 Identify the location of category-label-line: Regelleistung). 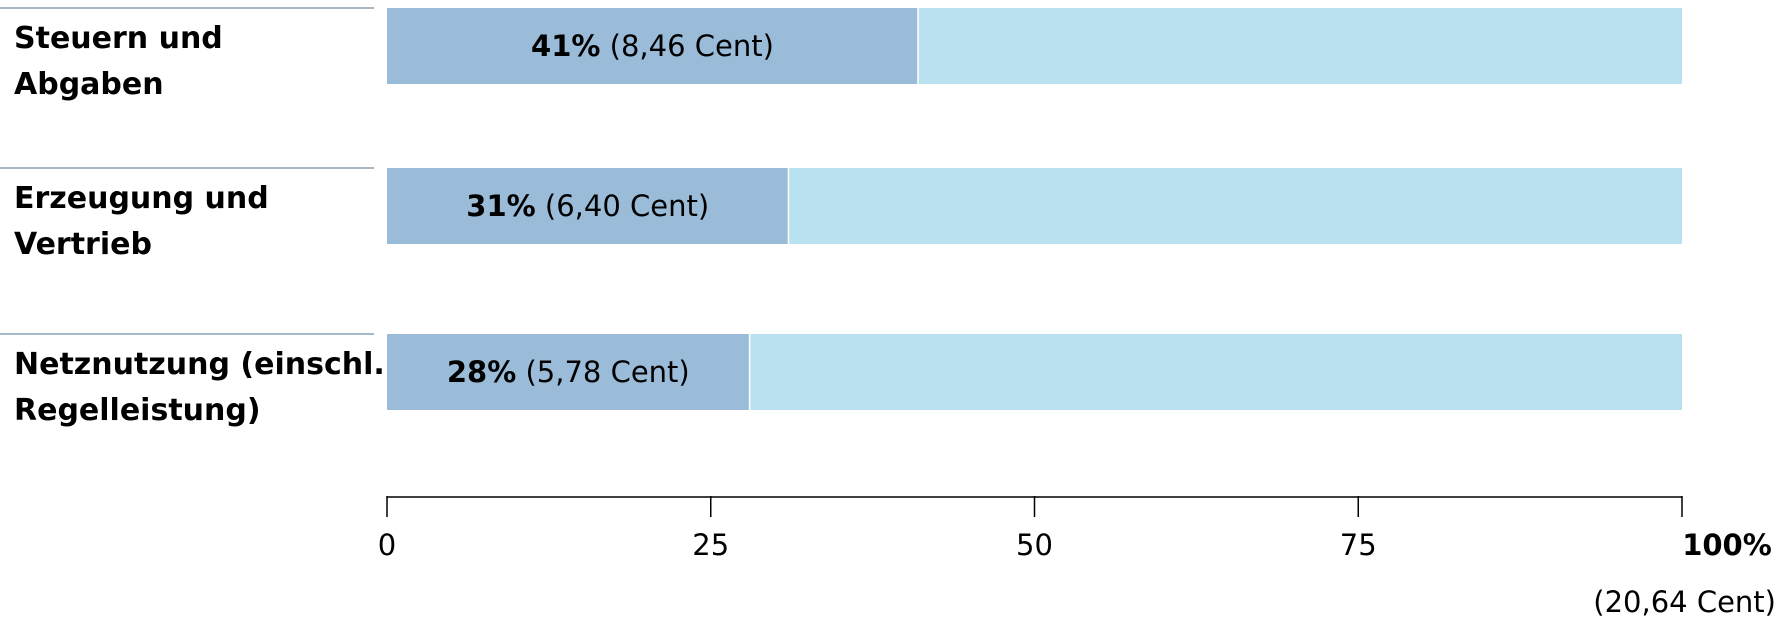
(137, 410).